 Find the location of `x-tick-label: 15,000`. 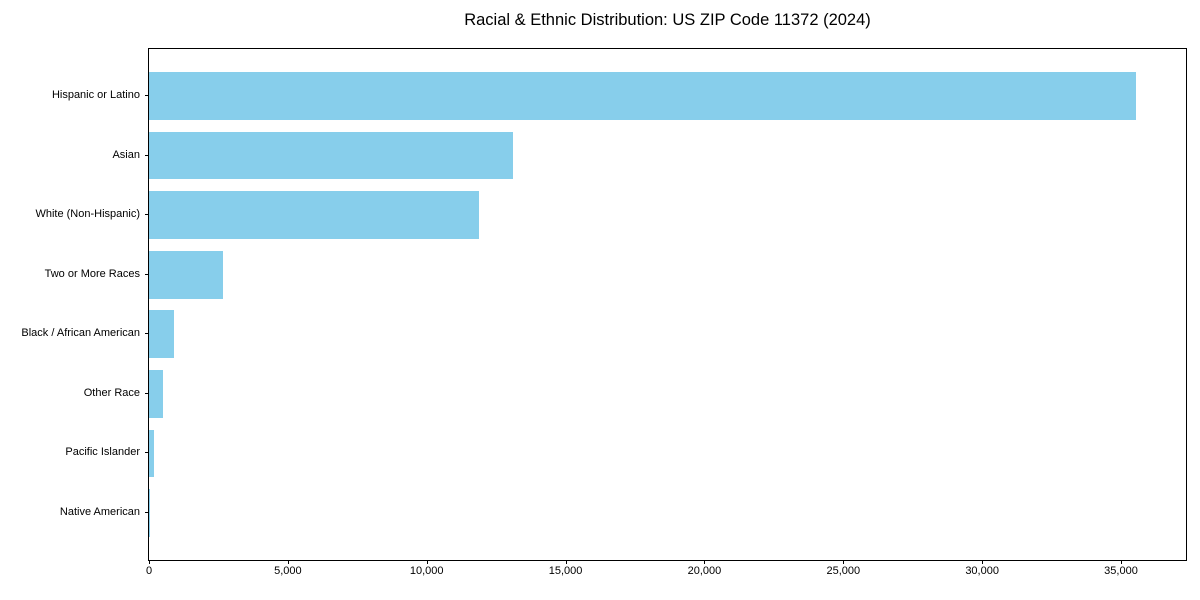

x-tick-label: 15,000 is located at coordinates (565, 571).